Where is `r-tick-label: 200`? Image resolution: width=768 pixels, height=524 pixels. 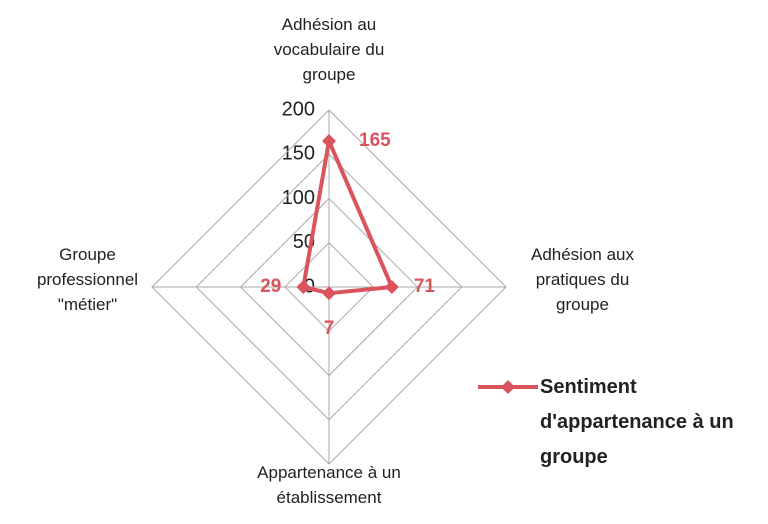
r-tick-label: 200 is located at coordinates (298, 109).